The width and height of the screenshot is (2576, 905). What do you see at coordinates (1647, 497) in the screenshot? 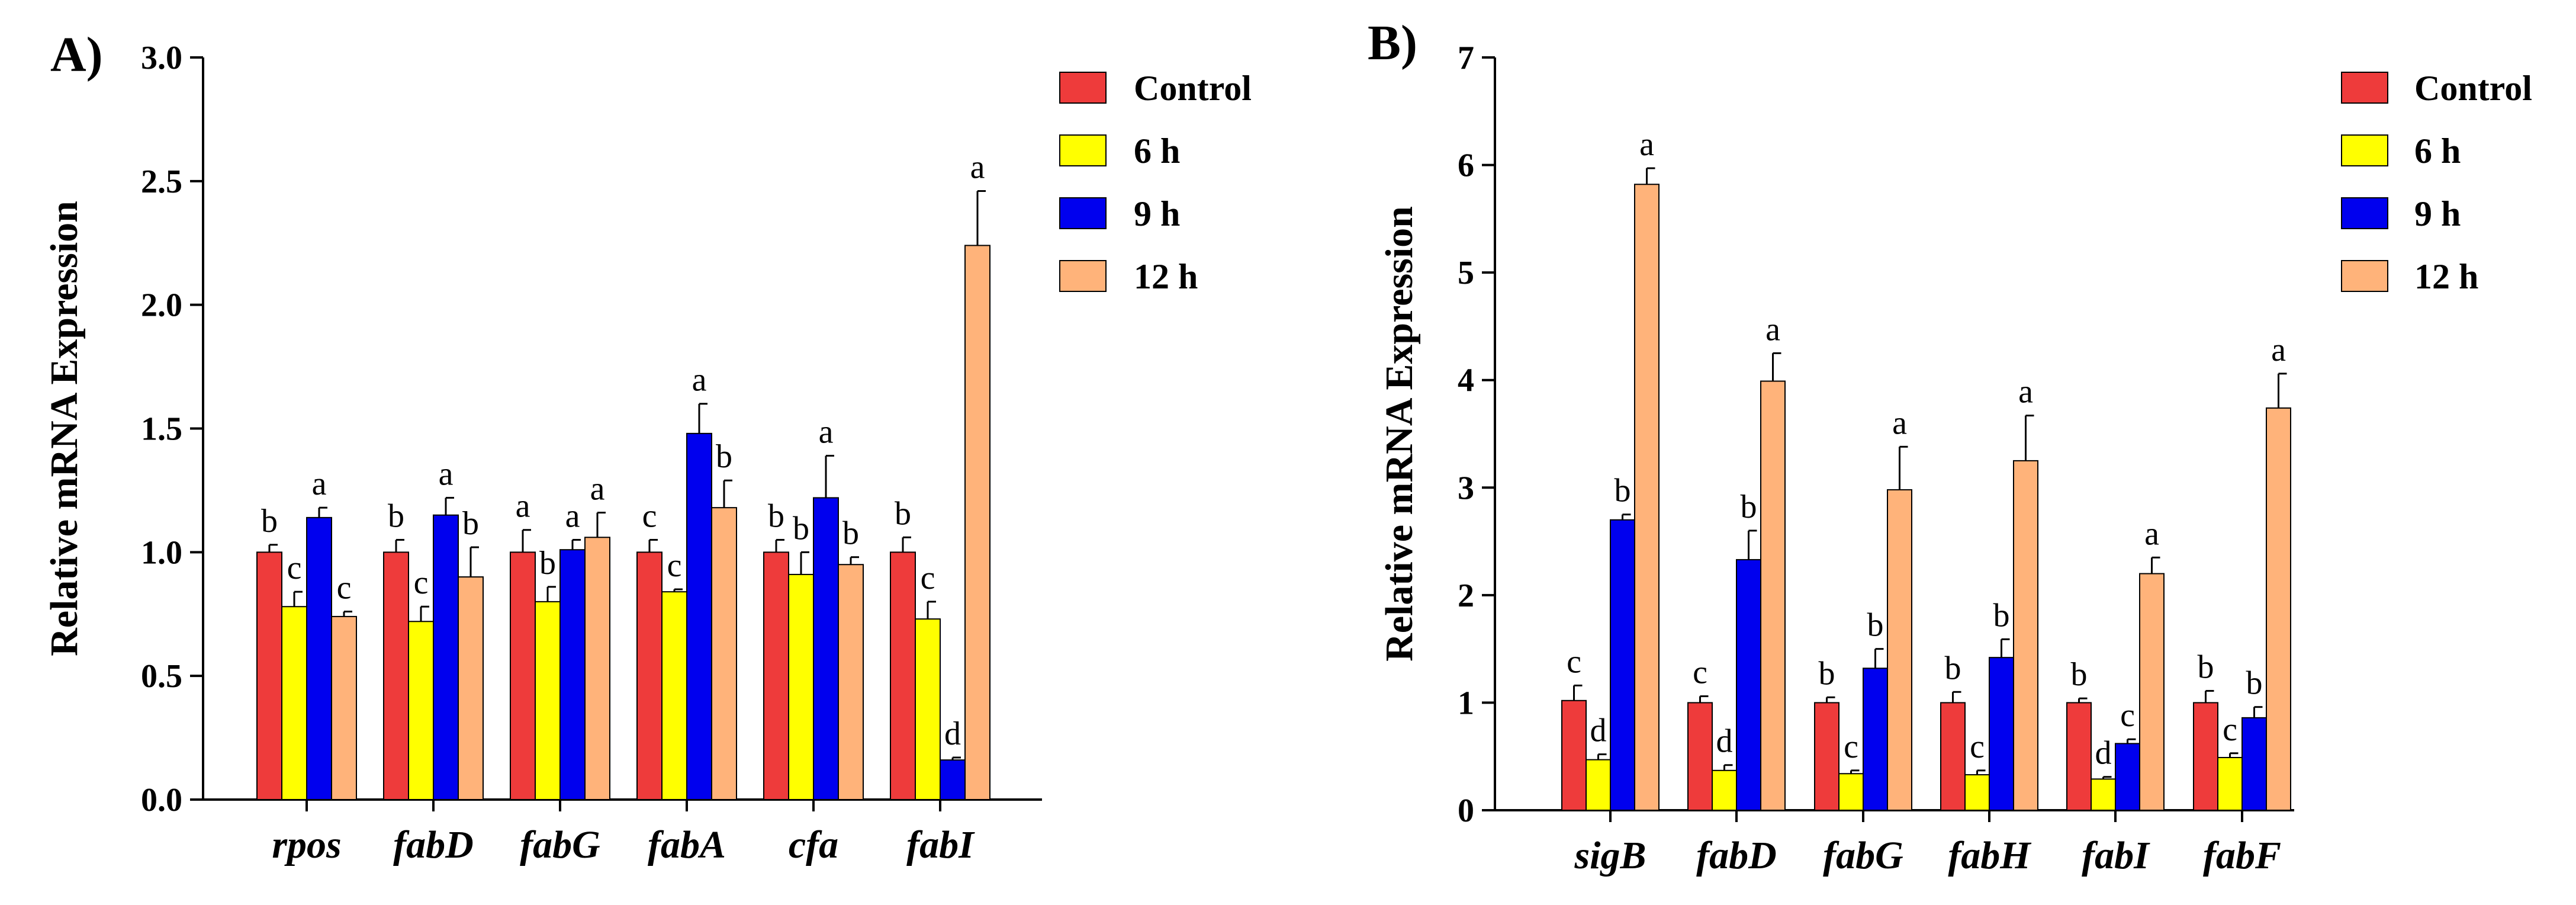
I see `bar-b-sigb-12h` at bounding box center [1647, 497].